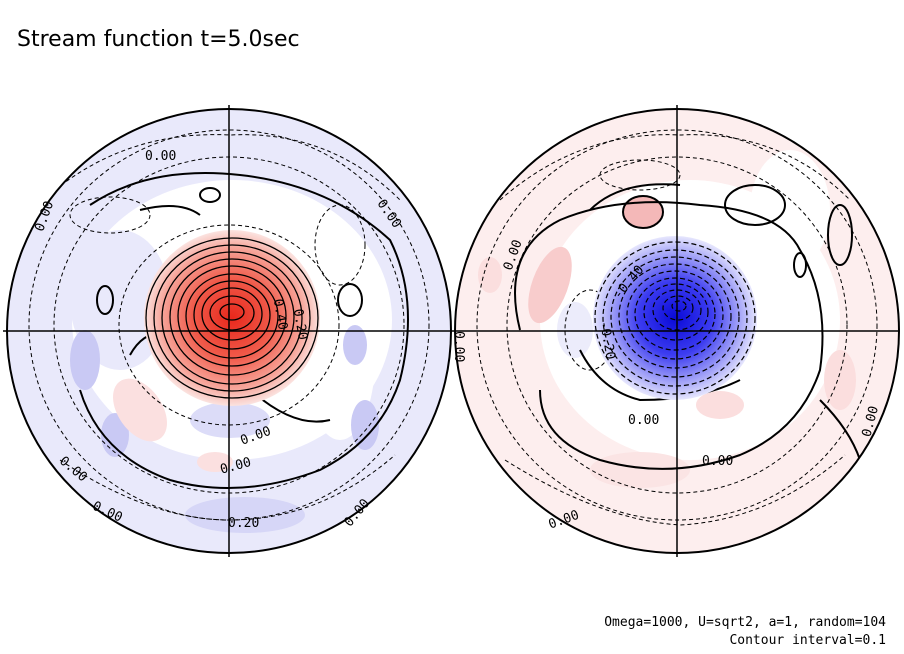 This screenshot has height=654, width=904. Describe the element at coordinates (675, 318) in the screenshot. I see `right-negative-vortex` at that location.